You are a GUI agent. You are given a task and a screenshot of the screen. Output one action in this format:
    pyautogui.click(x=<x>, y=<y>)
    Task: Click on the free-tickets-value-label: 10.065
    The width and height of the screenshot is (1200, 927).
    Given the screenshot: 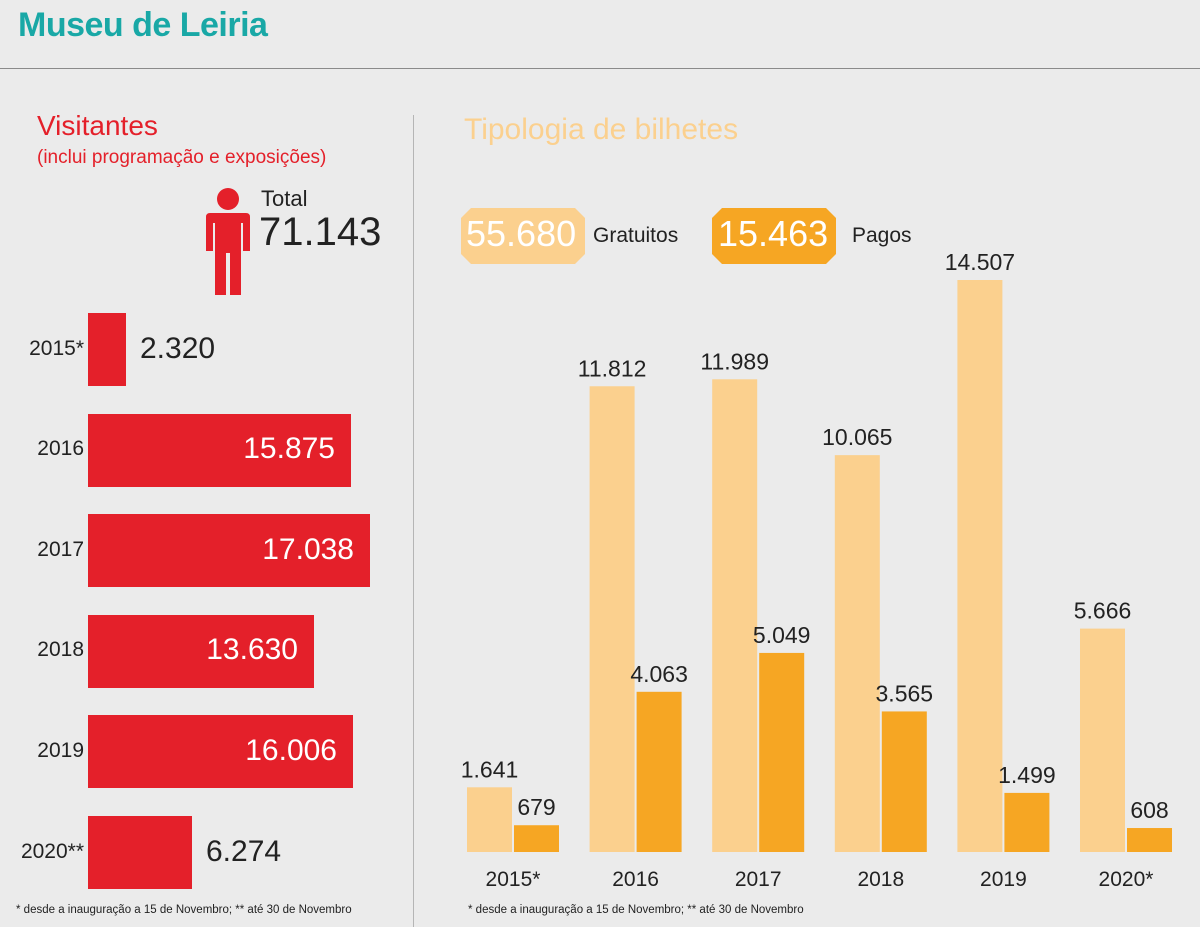 What is the action you would take?
    pyautogui.click(x=857, y=437)
    